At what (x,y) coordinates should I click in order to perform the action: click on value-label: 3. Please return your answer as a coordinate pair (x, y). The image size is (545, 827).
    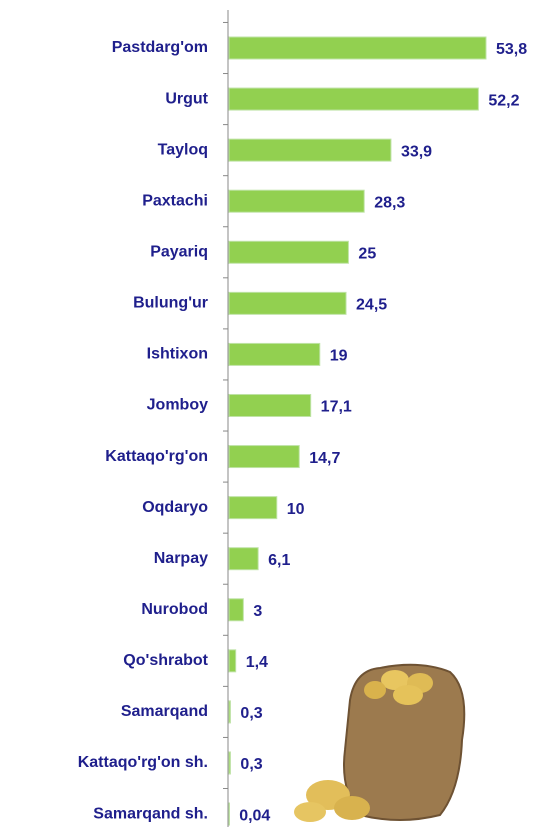
    Looking at the image, I should click on (257, 611).